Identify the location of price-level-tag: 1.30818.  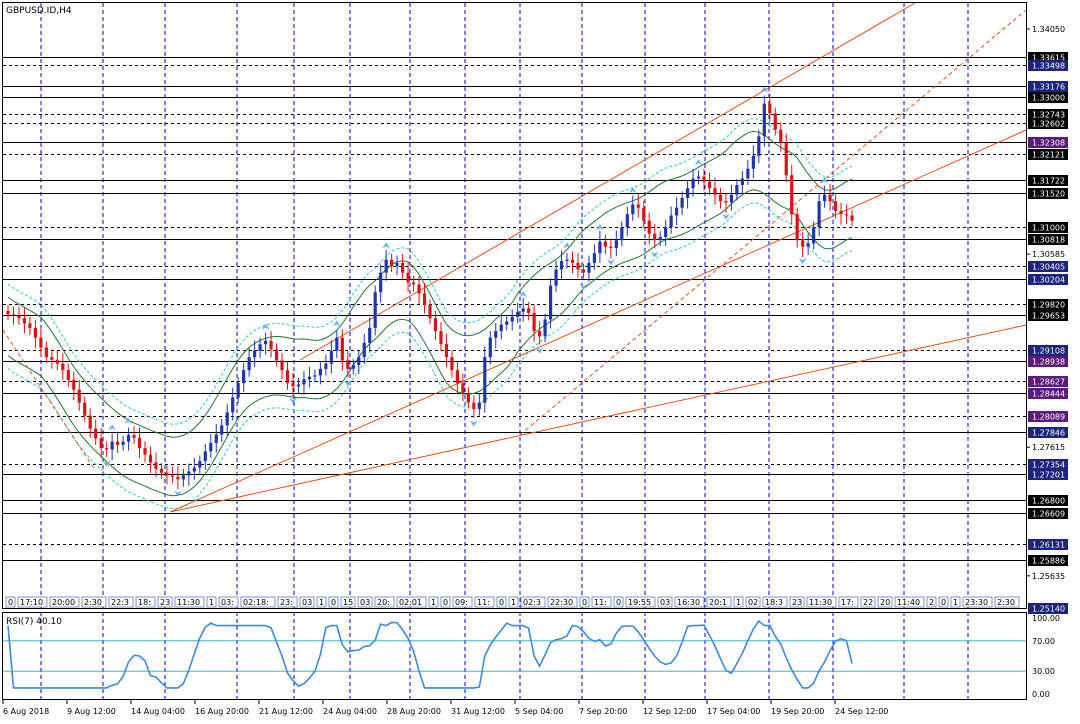
(1048, 239).